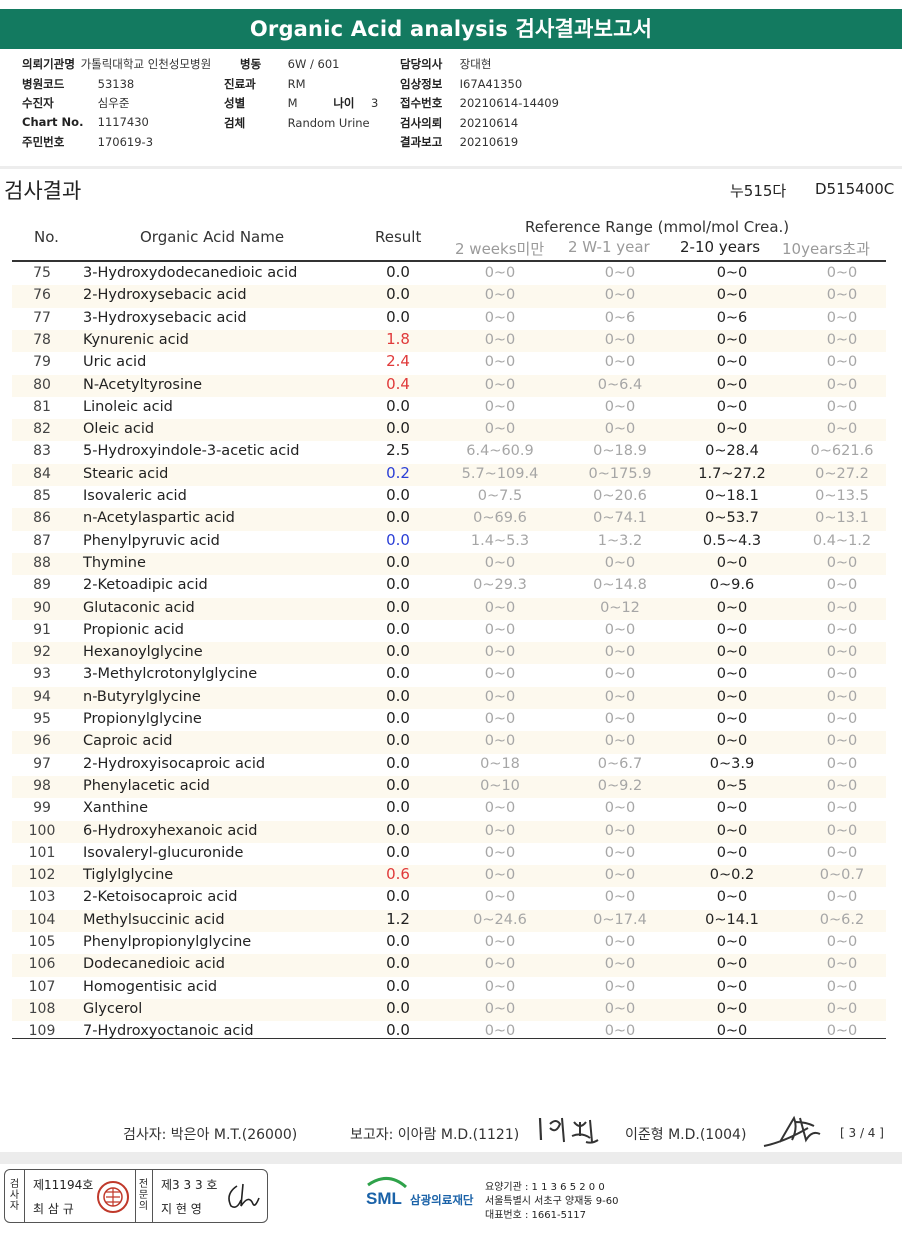  Describe the element at coordinates (792, 1131) in the screenshot. I see `second-reporter-signature-image` at that location.